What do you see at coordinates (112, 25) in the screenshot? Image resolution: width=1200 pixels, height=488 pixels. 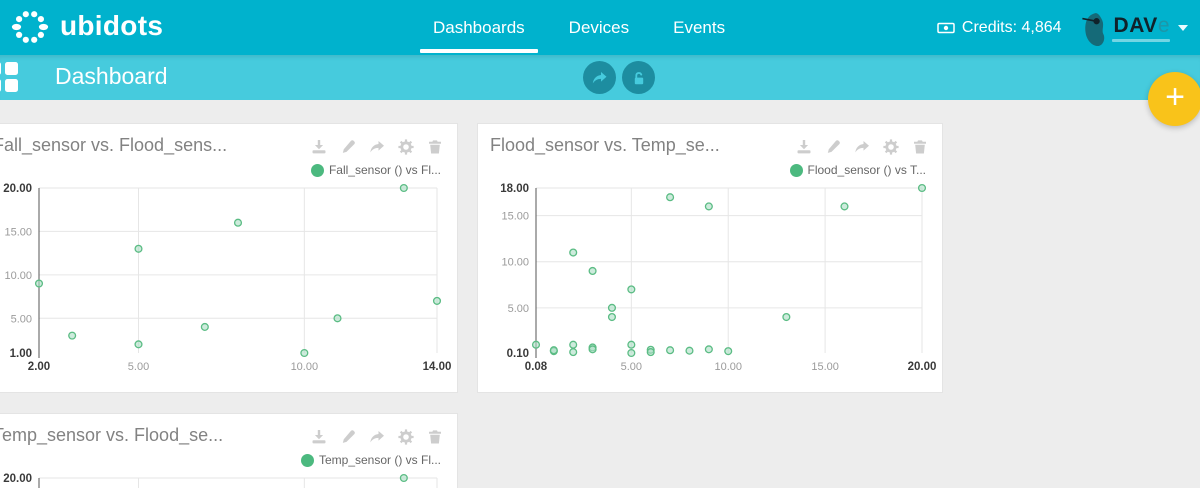 I see `brand-name: ubidots` at bounding box center [112, 25].